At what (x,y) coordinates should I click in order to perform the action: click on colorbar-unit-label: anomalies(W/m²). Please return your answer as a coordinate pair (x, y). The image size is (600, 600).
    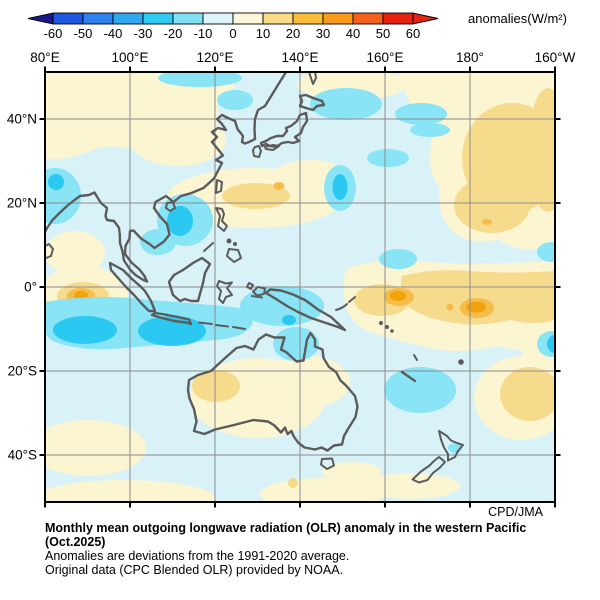
    Looking at the image, I should click on (517, 18).